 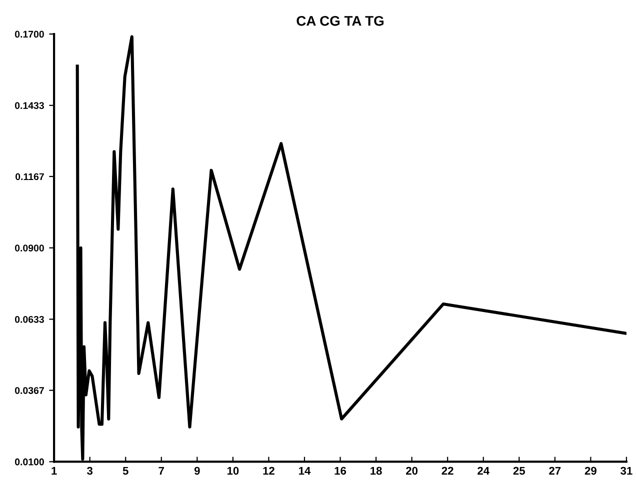 I want to click on chart-title: CA CG TA TG, so click(x=340, y=21).